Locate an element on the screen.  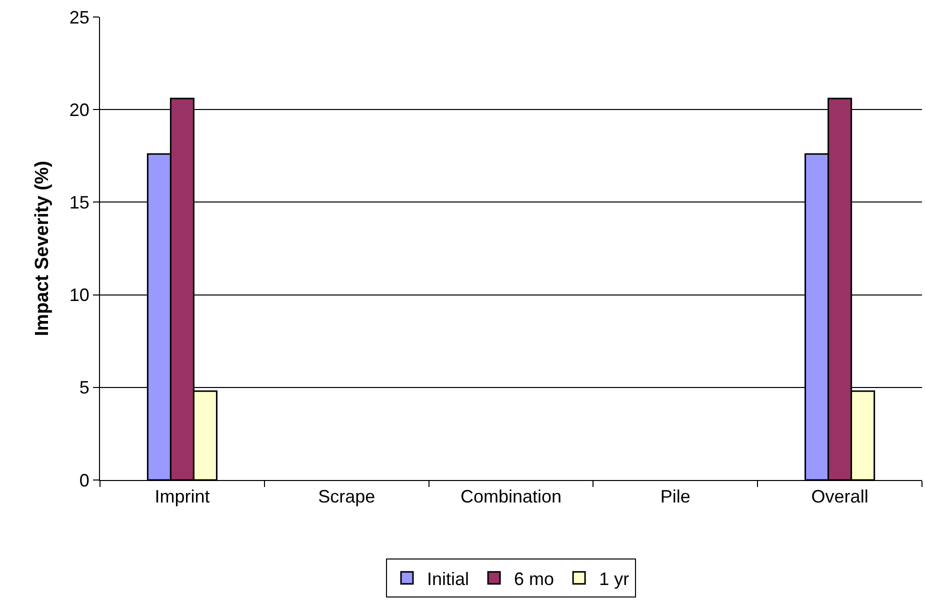
y-tick-label: 20 is located at coordinates (79, 110).